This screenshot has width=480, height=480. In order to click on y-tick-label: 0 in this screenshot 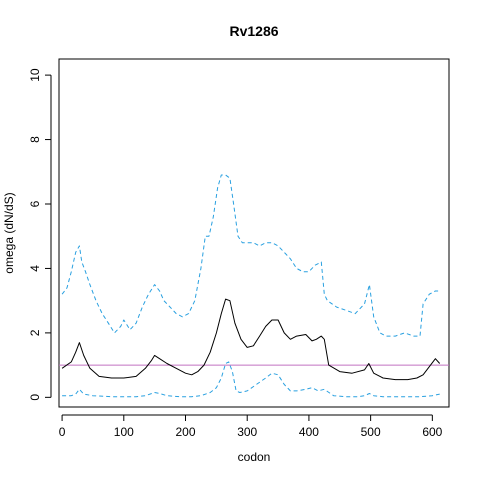, I will do `click(35, 397)`.